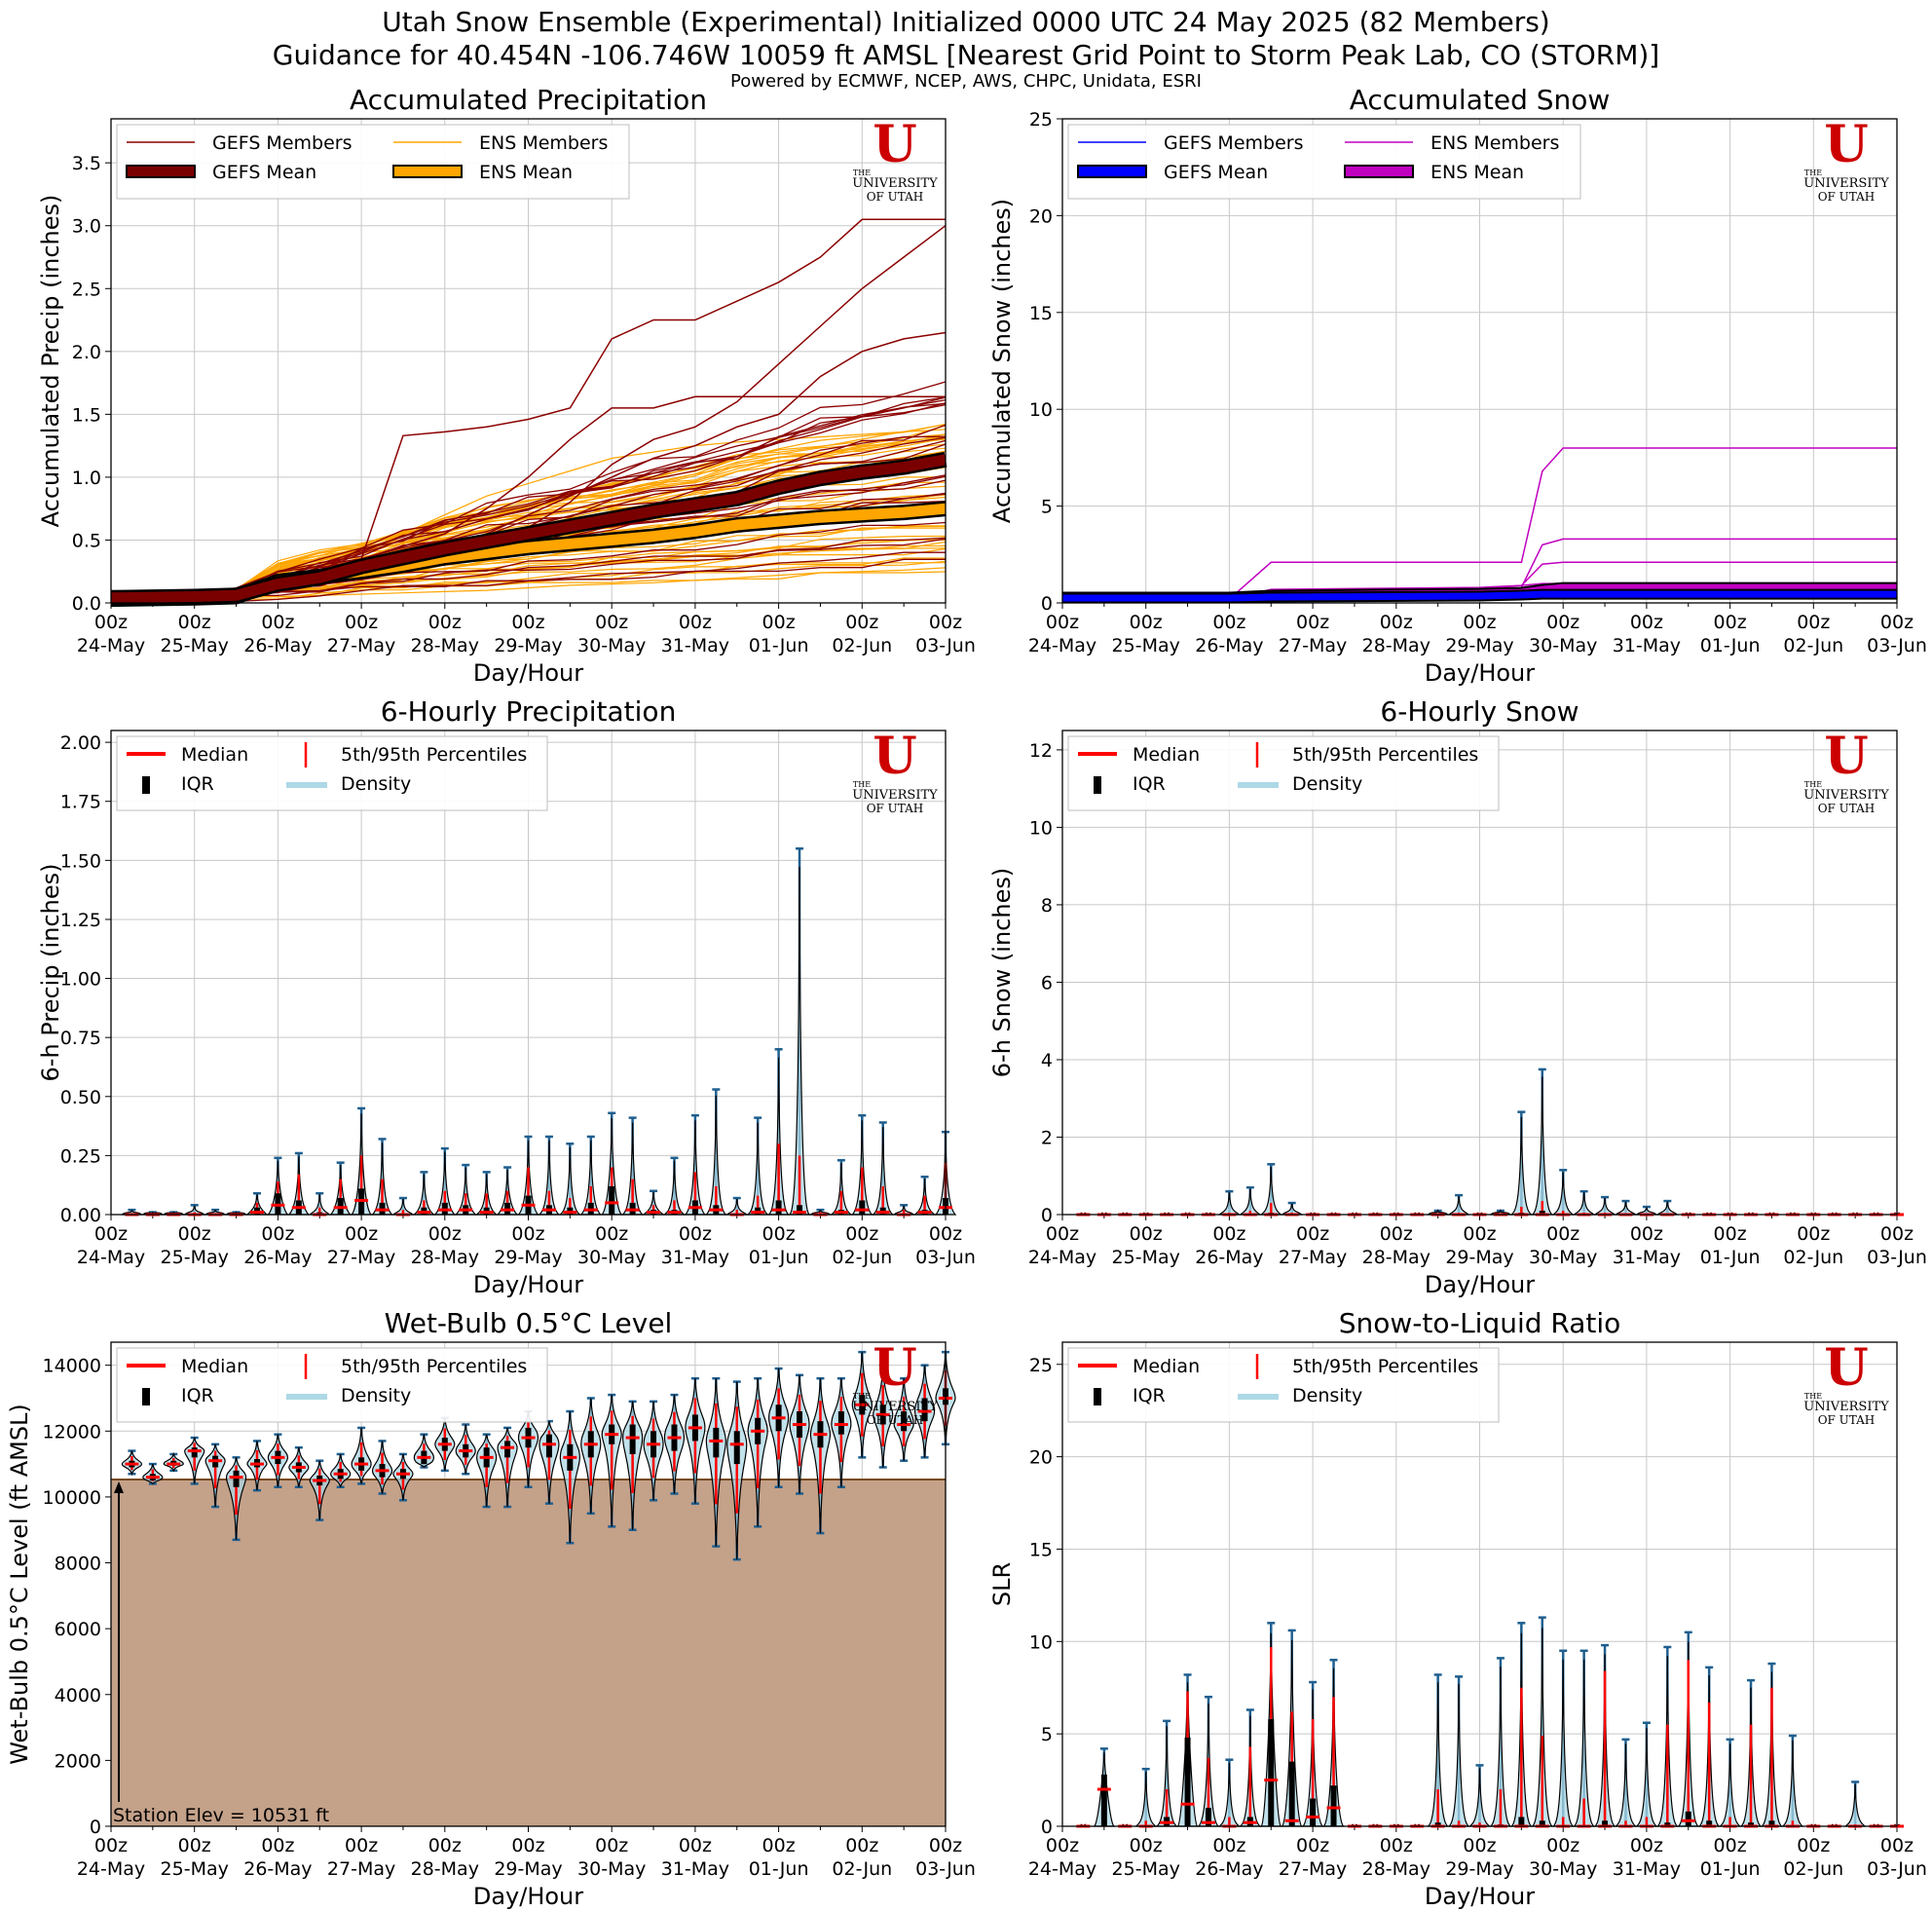 The width and height of the screenshot is (1932, 1911). What do you see at coordinates (1002, 1584) in the screenshot?
I see `y-axis-label: SLR` at bounding box center [1002, 1584].